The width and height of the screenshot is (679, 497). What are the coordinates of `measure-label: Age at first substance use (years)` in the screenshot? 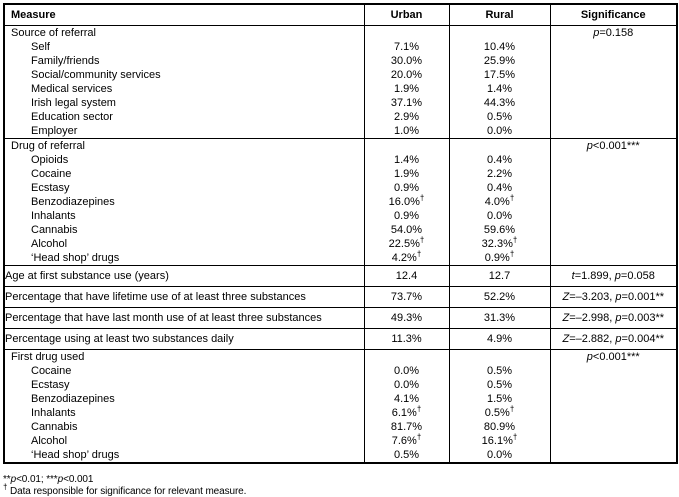 It's located at (184, 276).